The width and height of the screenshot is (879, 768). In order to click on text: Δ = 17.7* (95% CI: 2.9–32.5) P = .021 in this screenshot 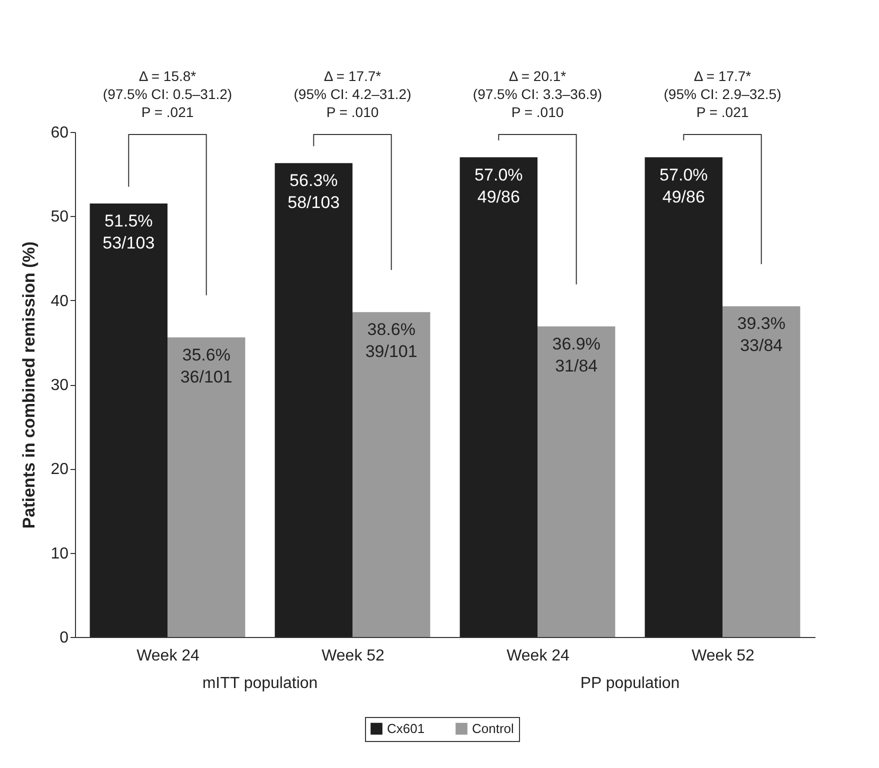, I will do `click(723, 94)`.